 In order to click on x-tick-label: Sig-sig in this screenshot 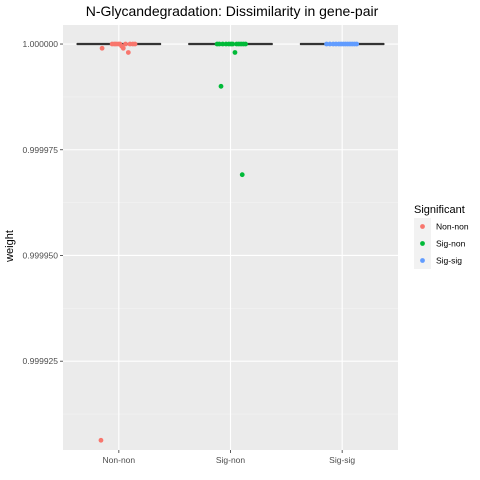, I will do `click(342, 460)`.